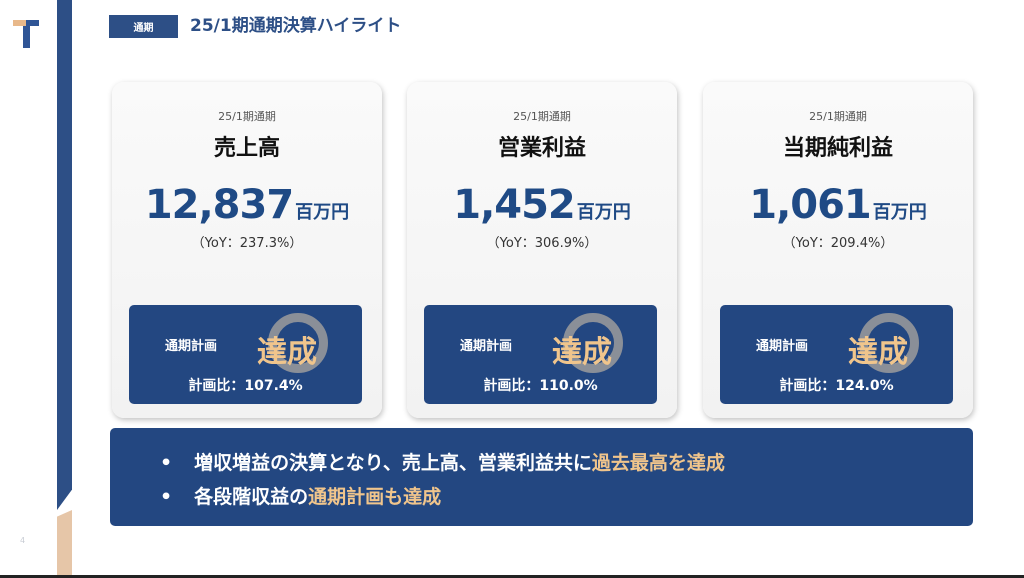 The image size is (1024, 578). I want to click on summary-highlight: 過去最高を達成, so click(658, 463).